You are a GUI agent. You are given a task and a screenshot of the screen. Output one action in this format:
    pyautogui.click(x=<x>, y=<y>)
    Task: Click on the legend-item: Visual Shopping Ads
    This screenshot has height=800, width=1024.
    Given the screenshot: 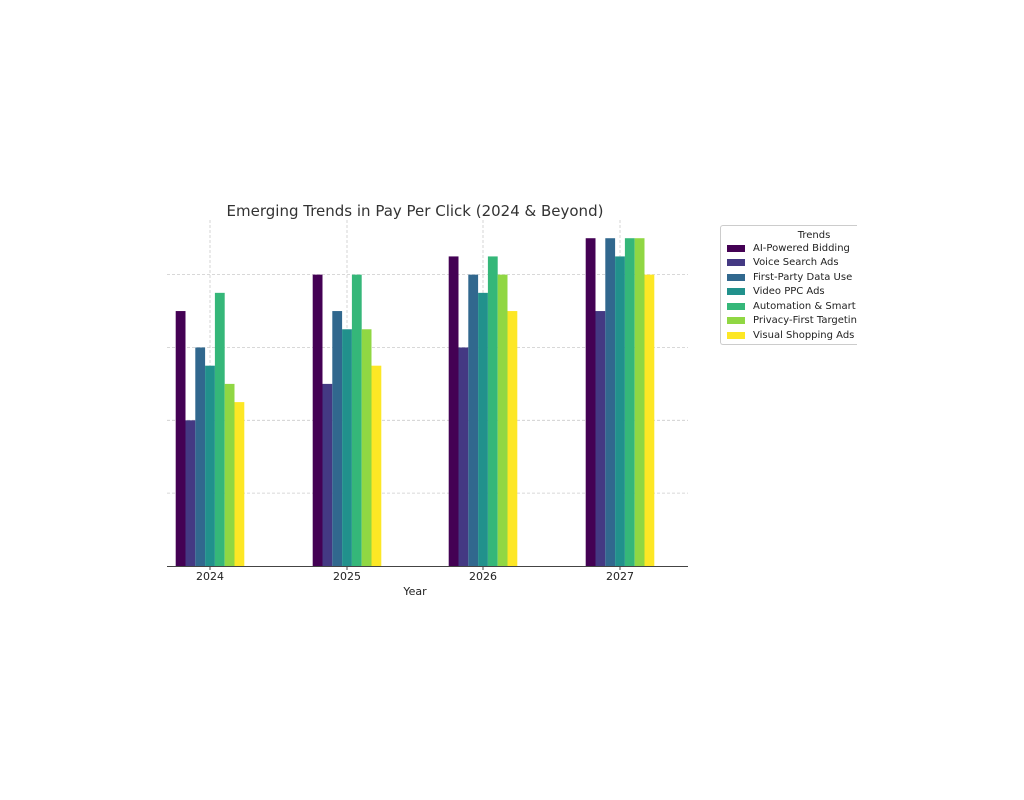 What is the action you would take?
    pyautogui.click(x=789, y=335)
    